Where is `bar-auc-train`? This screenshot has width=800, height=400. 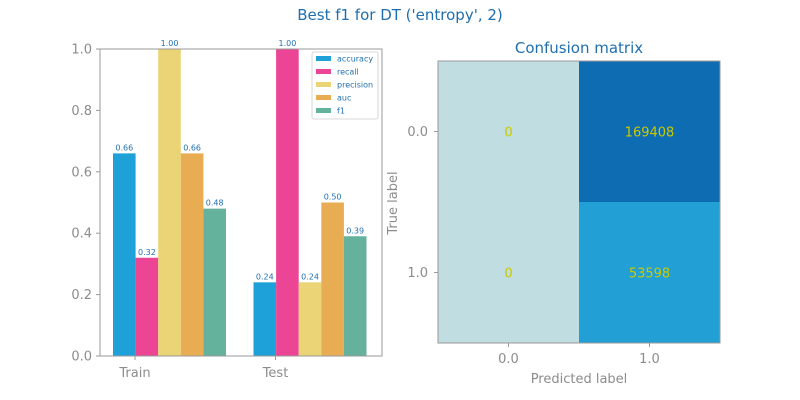
bar-auc-train is located at coordinates (192, 254).